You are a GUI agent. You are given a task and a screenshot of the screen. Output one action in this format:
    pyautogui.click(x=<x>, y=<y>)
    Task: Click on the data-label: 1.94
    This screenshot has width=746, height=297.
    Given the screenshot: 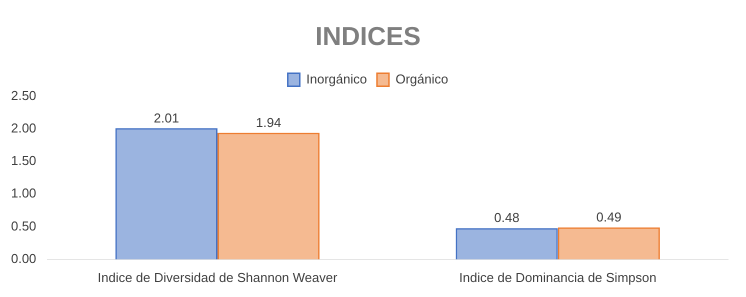 What is the action you would take?
    pyautogui.click(x=269, y=122)
    